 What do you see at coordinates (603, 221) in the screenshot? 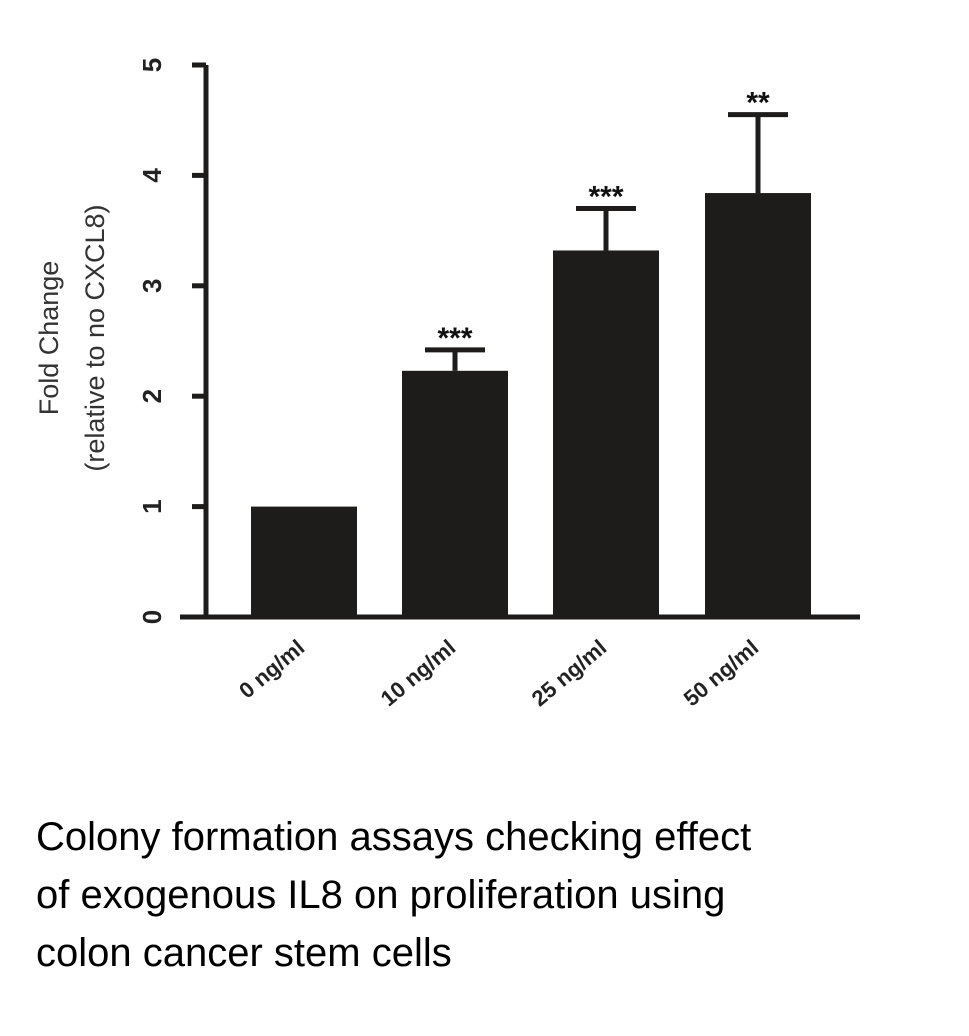
I see `significance-group: ********` at bounding box center [603, 221].